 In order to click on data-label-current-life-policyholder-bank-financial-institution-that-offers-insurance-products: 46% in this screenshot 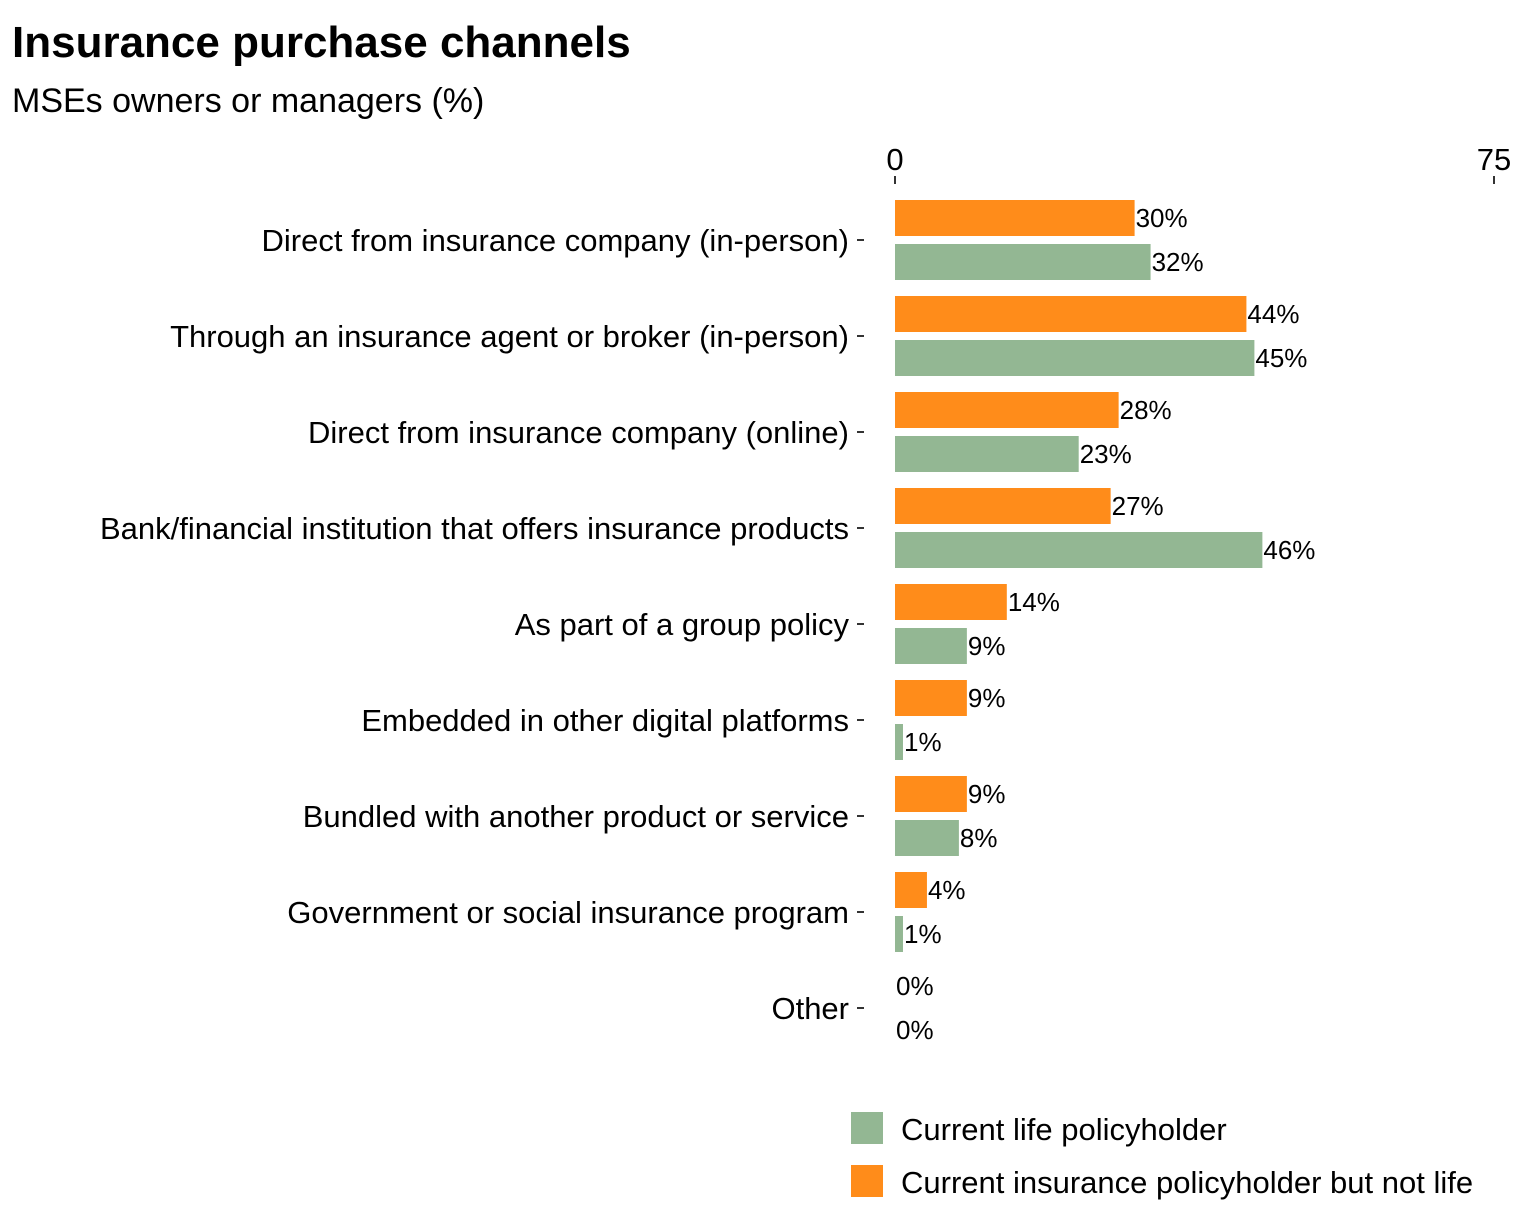, I will do `click(1289, 550)`.